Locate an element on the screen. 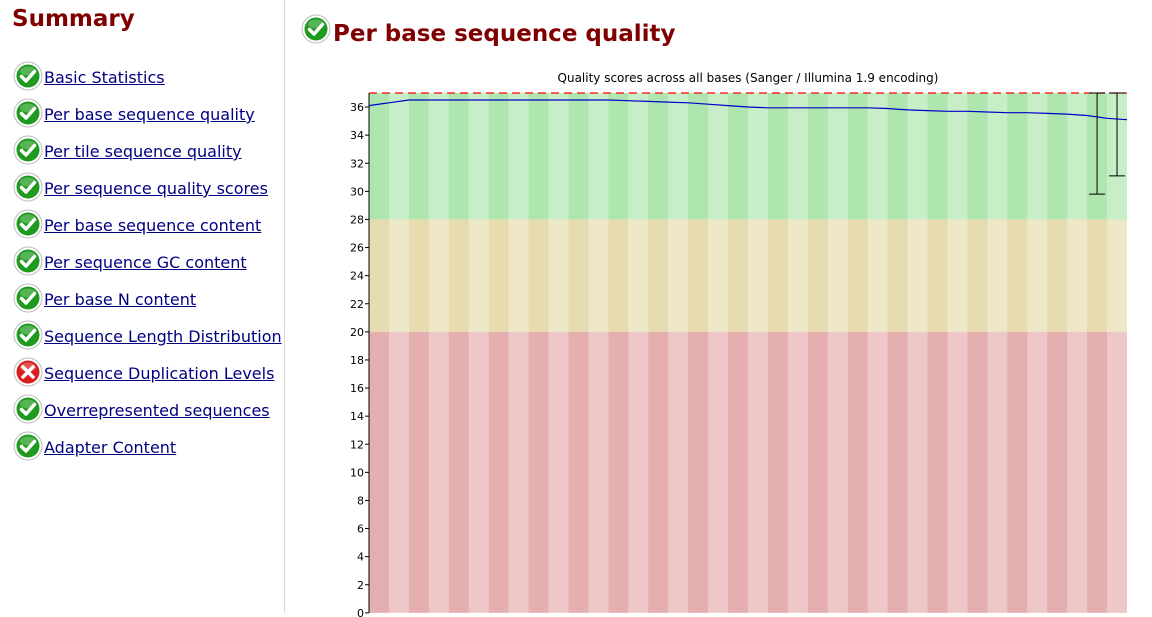  module-link: Per base sequence quality is located at coordinates (149, 114).